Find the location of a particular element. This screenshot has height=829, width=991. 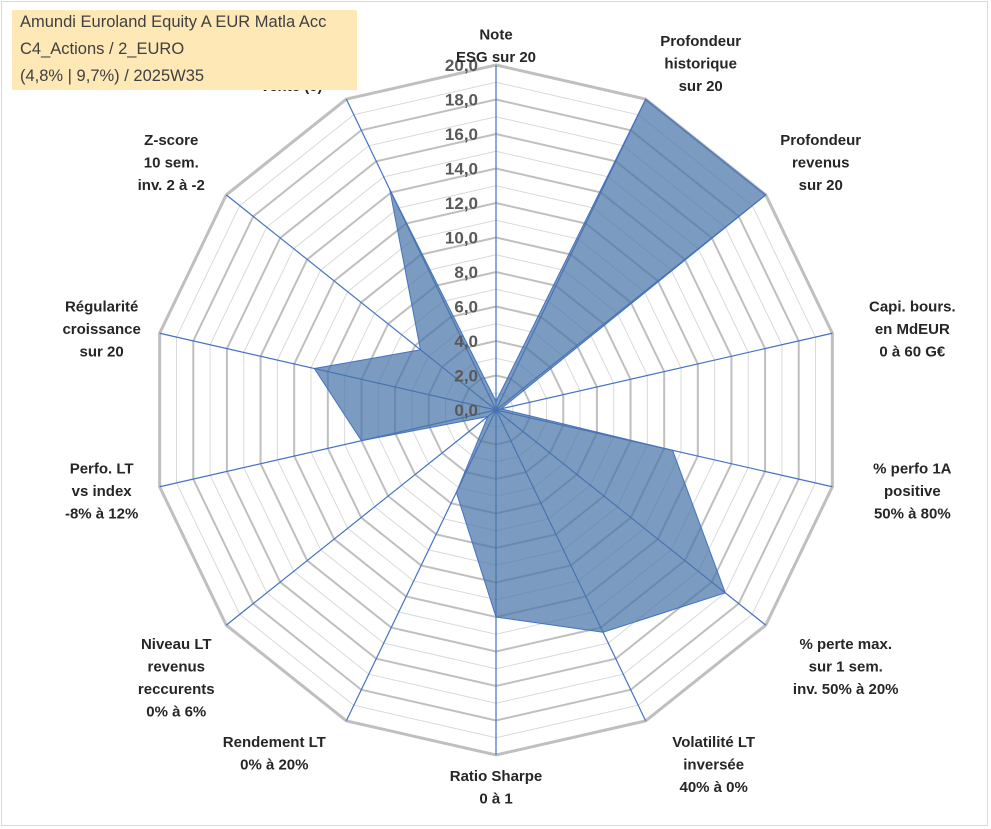

axis-label-line: 50% à 80% is located at coordinates (912, 513).